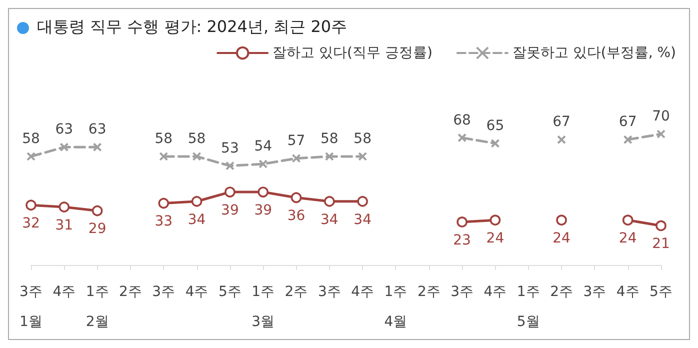 This screenshot has width=698, height=348. What do you see at coordinates (296, 216) in the screenshot?
I see `data-label: 36` at bounding box center [296, 216].